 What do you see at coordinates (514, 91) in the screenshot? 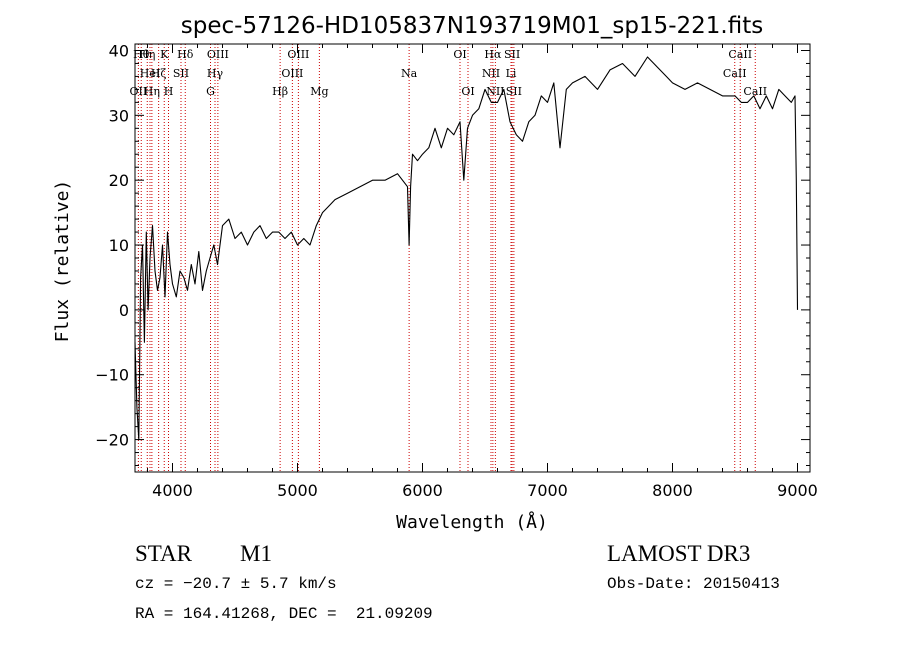
I see `line-marker-label-25: SII` at bounding box center [514, 91].